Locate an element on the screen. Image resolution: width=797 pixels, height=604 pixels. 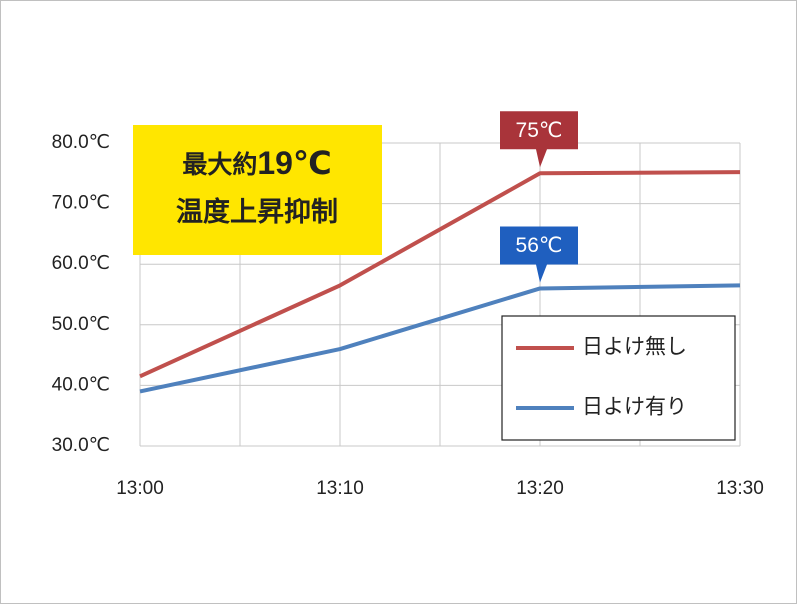
y-tick-label: 70.0℃ is located at coordinates (81, 203).